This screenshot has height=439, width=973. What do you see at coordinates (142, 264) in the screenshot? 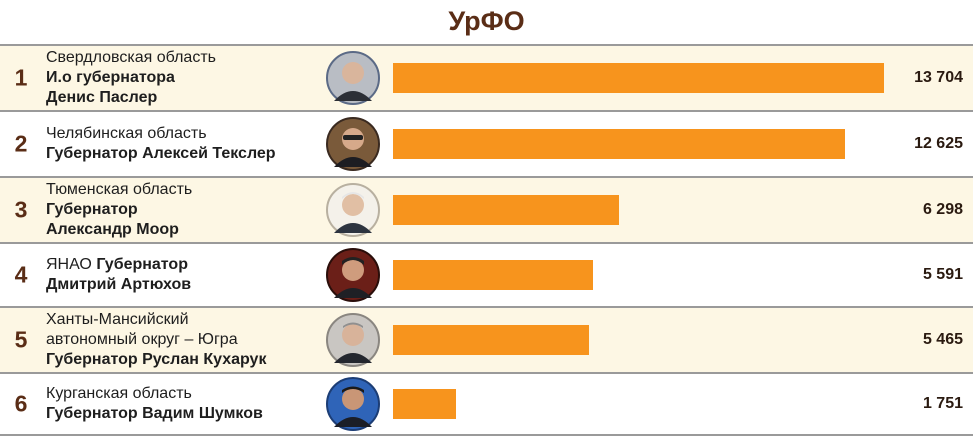
I see `region-name-bold: Губернатор` at bounding box center [142, 264].